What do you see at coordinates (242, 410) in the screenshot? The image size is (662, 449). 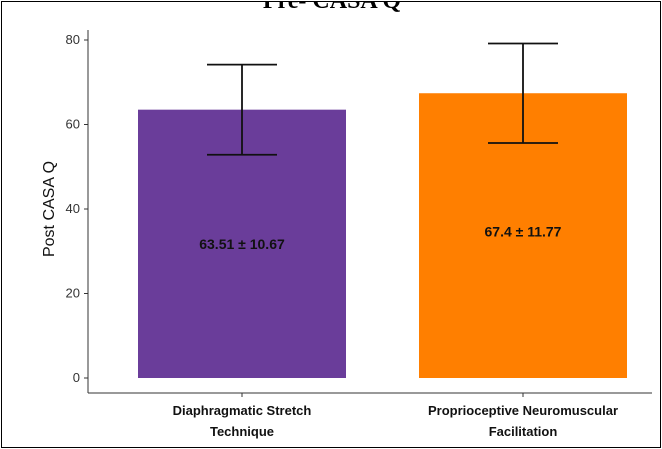 I see `x-tick-label: Diaphragmatic Stretch` at bounding box center [242, 410].